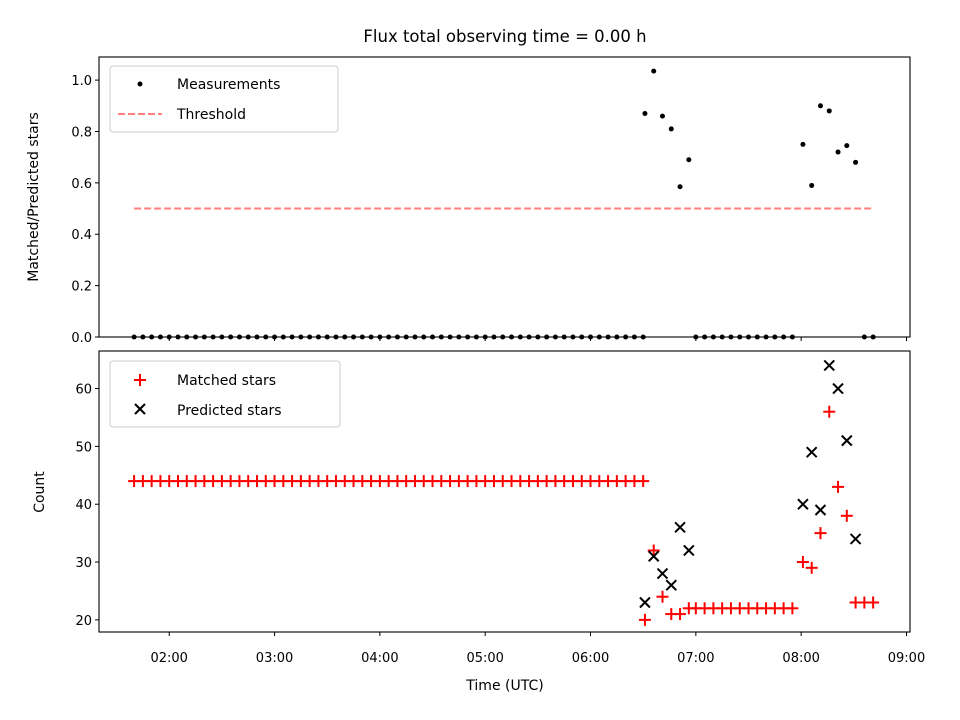  Describe the element at coordinates (274, 658) in the screenshot. I see `bottom-xtick-label: 03:00` at that location.